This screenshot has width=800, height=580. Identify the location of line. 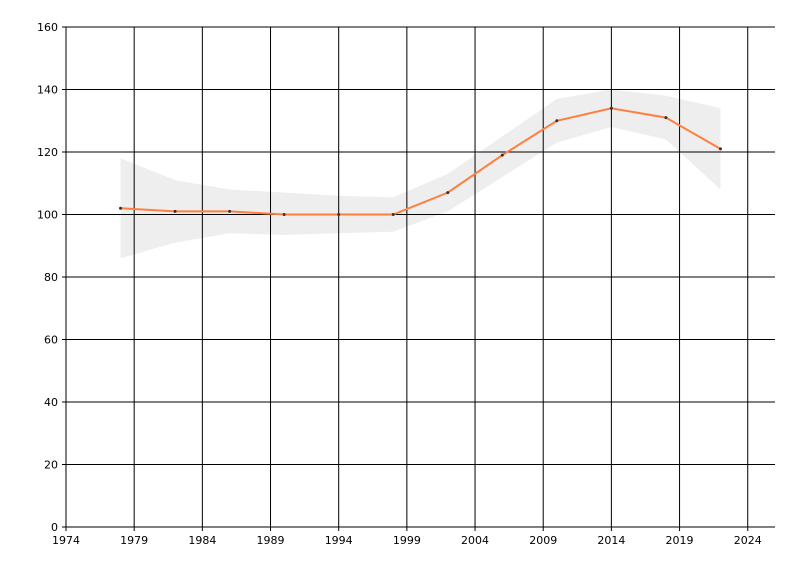
(420, 161).